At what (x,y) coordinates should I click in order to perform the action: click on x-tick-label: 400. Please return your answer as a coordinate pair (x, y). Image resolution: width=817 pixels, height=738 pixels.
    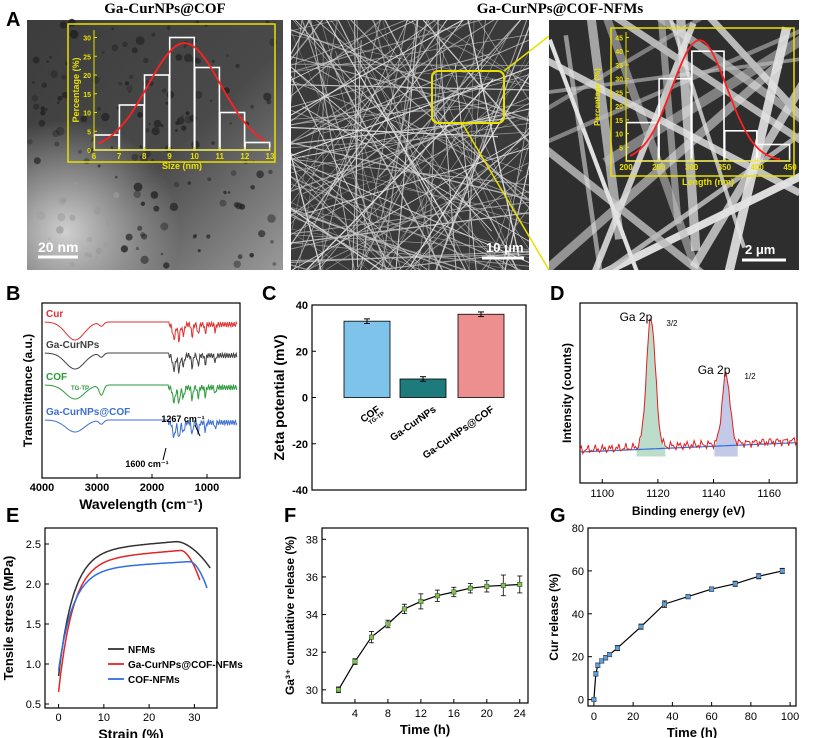
    Looking at the image, I should click on (758, 167).